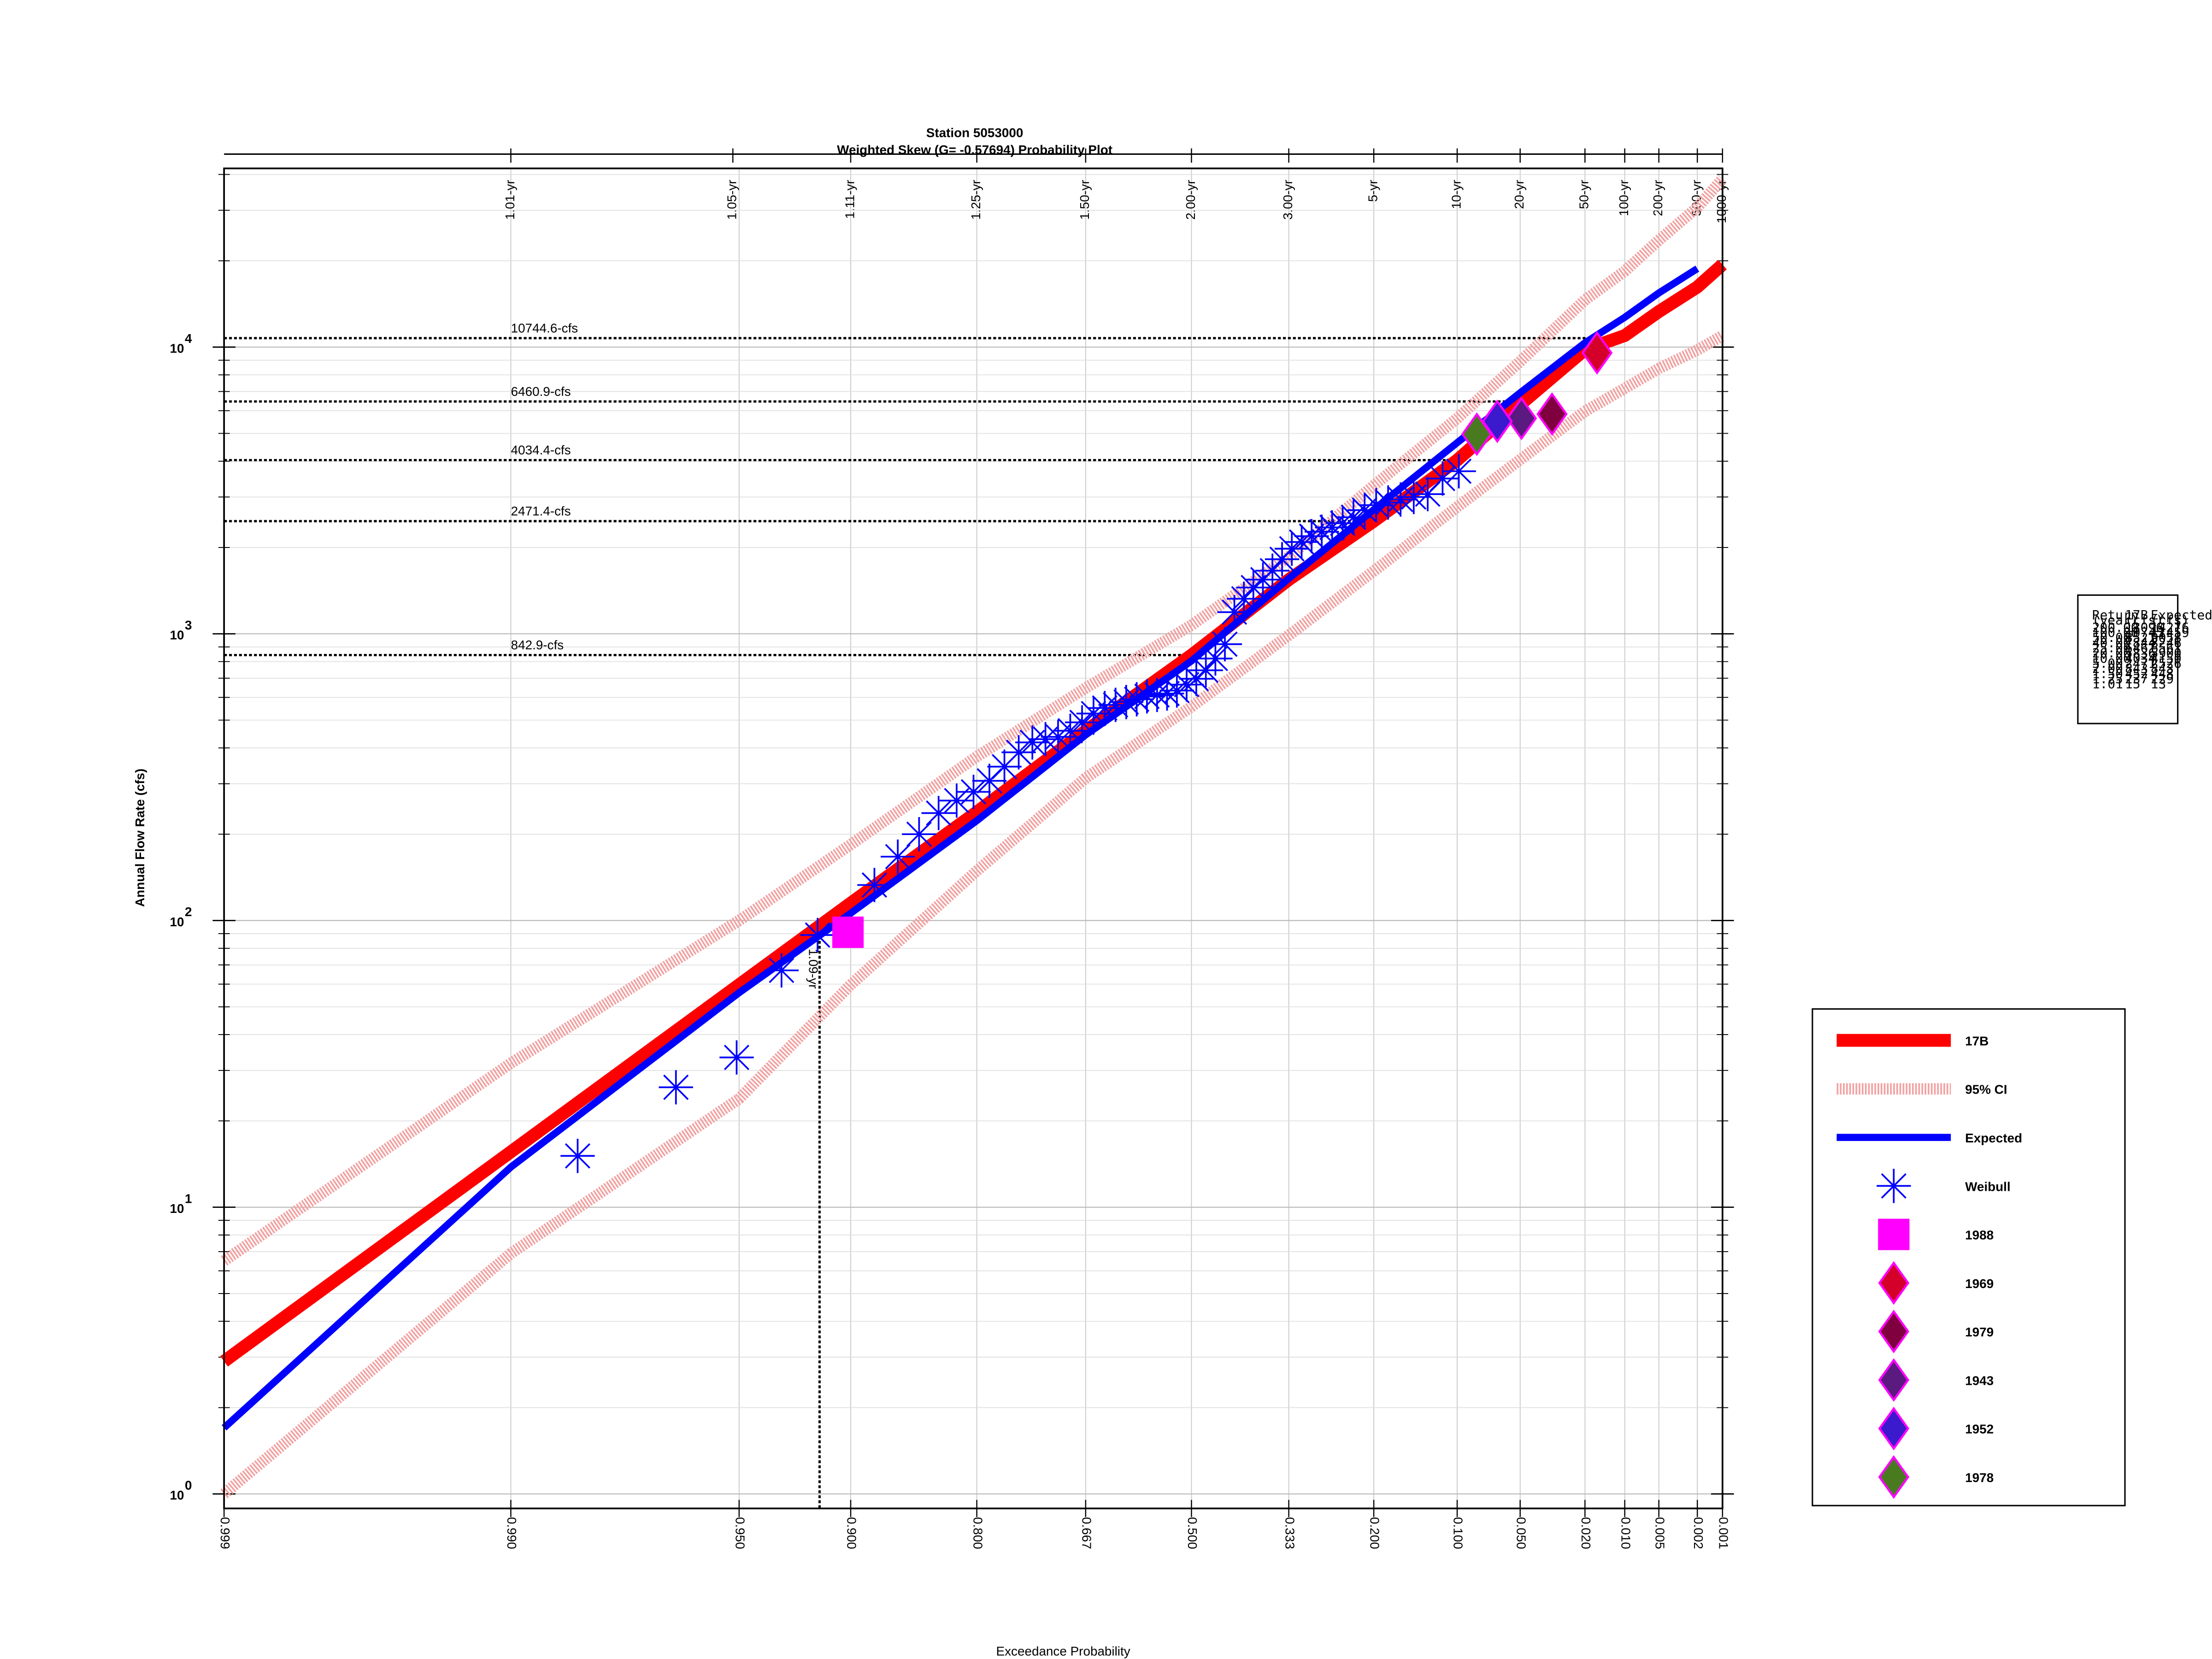 The width and height of the screenshot is (2212, 1659). I want to click on x-tick-label: 0.999, so click(225, 1533).